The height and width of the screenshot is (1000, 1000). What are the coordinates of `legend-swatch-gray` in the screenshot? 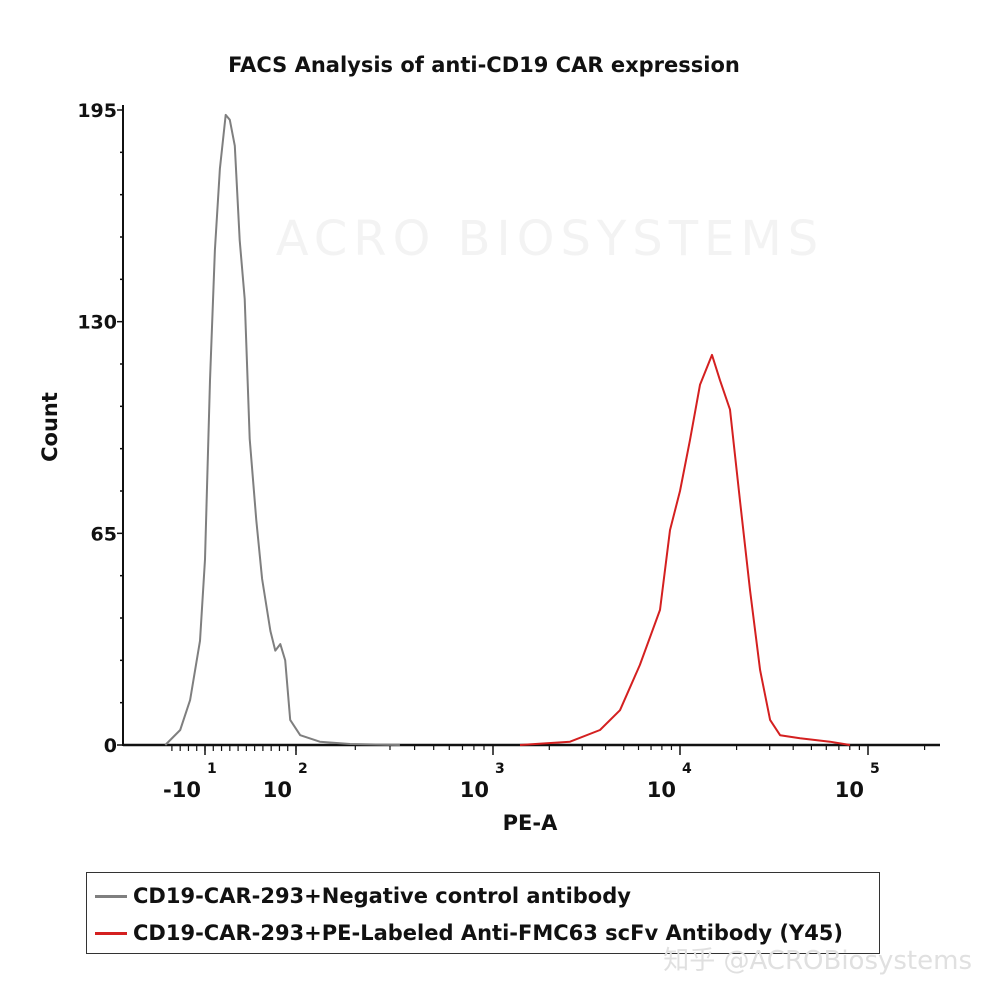 It's located at (111, 896).